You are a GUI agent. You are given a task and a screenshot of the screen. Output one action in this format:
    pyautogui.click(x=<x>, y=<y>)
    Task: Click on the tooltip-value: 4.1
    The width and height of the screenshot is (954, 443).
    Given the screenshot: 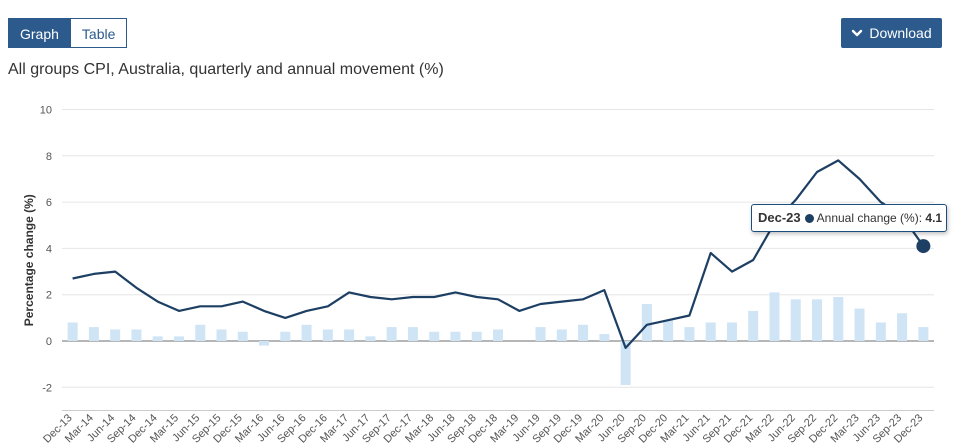 What is the action you would take?
    pyautogui.click(x=934, y=218)
    